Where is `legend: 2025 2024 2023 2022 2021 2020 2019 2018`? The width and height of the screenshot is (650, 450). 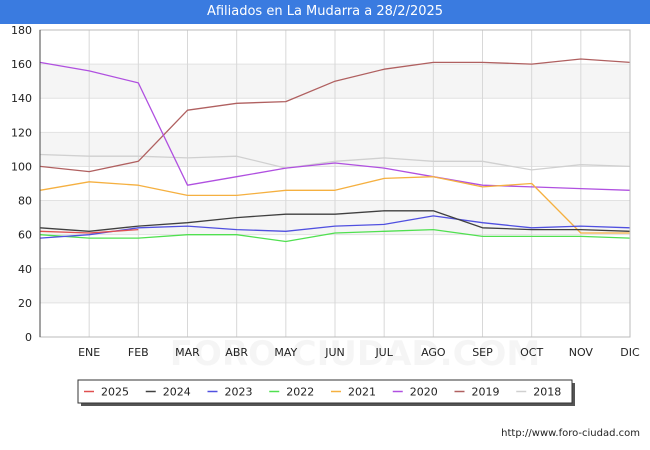 legend: 2025 2024 2023 2022 2021 2020 2019 2018 is located at coordinates (326, 392).